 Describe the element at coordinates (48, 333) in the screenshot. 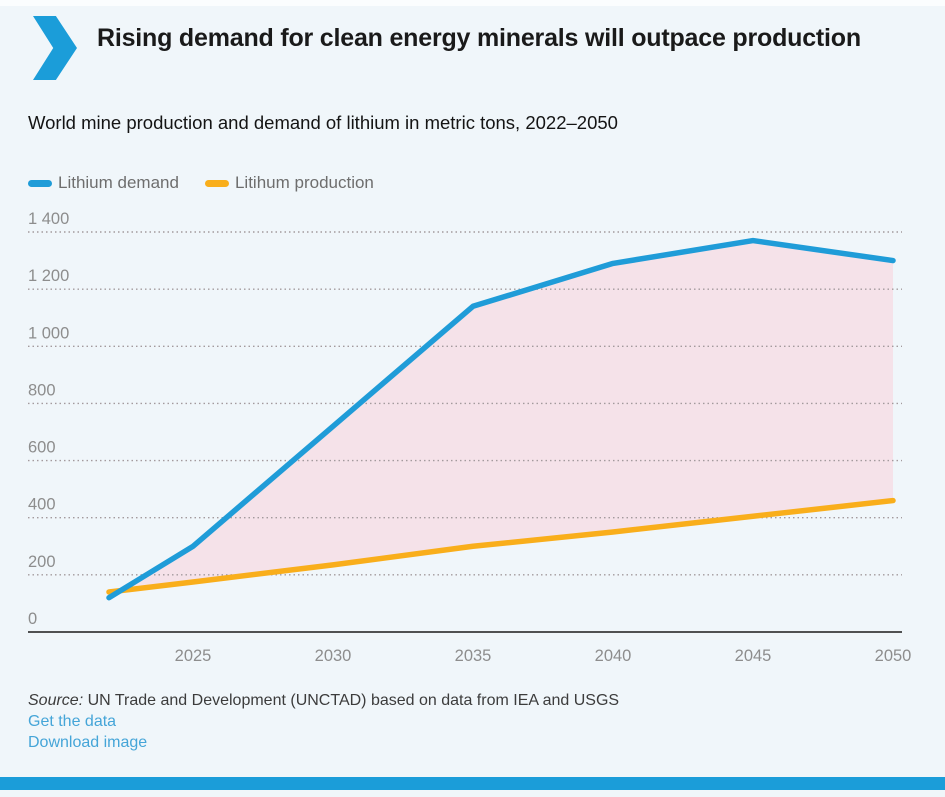

I see `y-tick-label: 1 000` at that location.